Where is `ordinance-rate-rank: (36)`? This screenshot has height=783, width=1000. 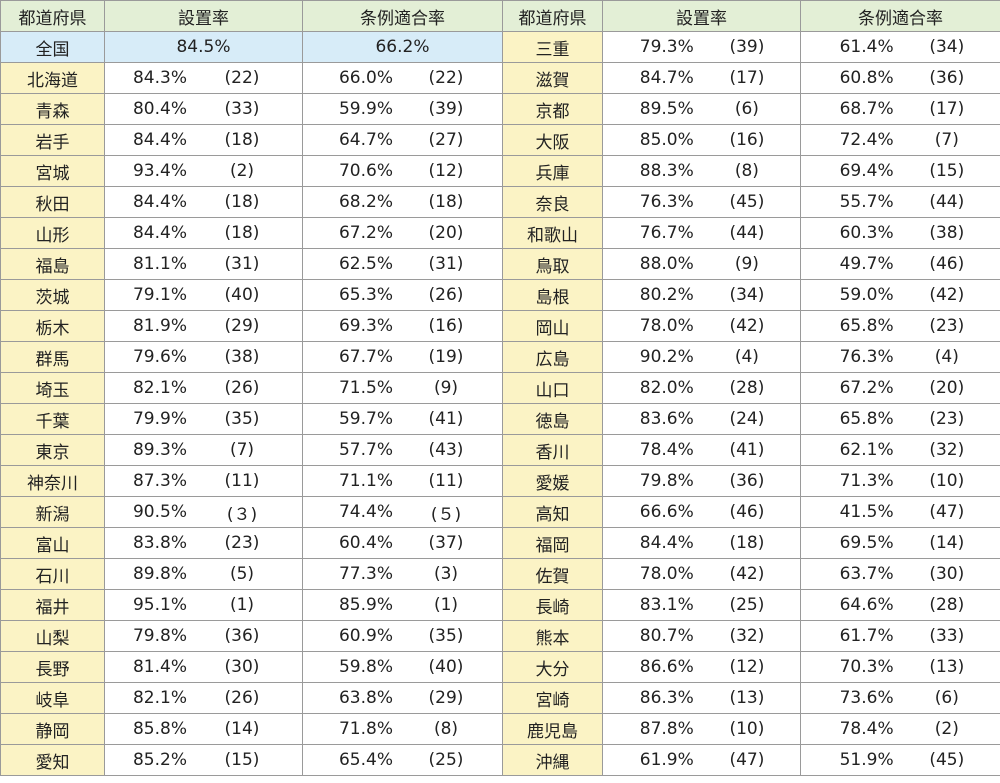 ordinance-rate-rank: (36) is located at coordinates (947, 78).